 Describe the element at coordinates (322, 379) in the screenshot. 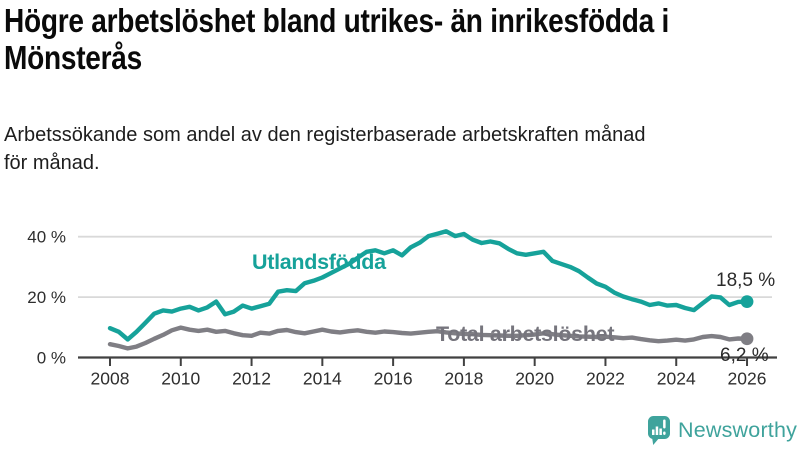

I see `x-tick-label: 2014` at that location.